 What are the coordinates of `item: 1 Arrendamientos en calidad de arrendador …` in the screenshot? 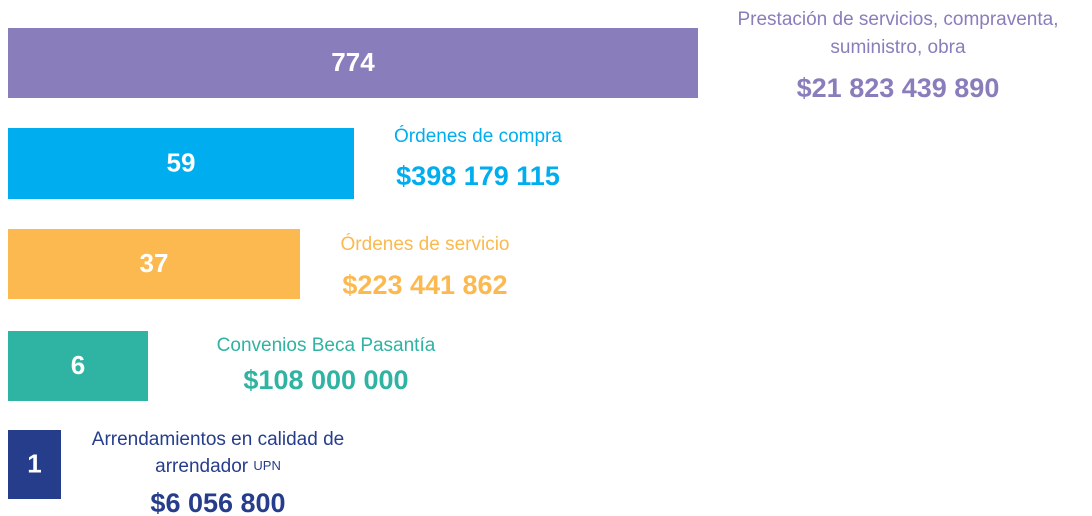 It's located at (176, 472).